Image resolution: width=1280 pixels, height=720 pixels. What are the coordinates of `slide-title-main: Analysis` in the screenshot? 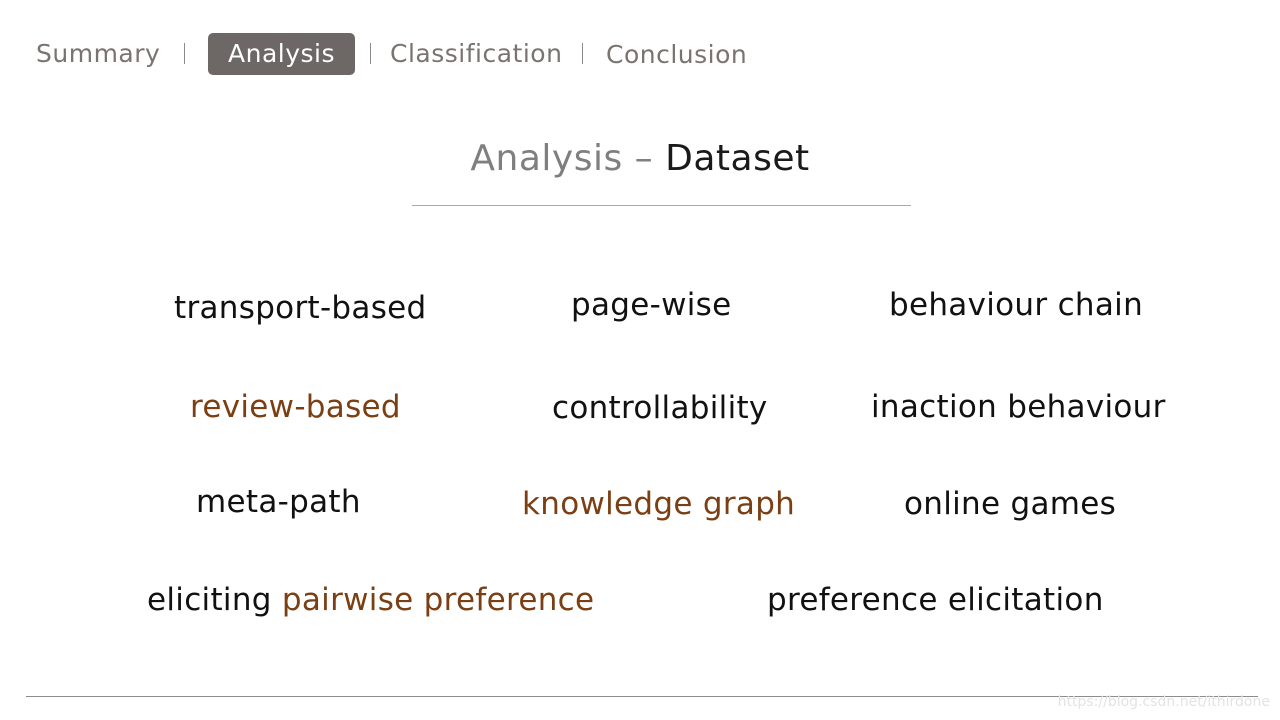 It's located at (546, 158).